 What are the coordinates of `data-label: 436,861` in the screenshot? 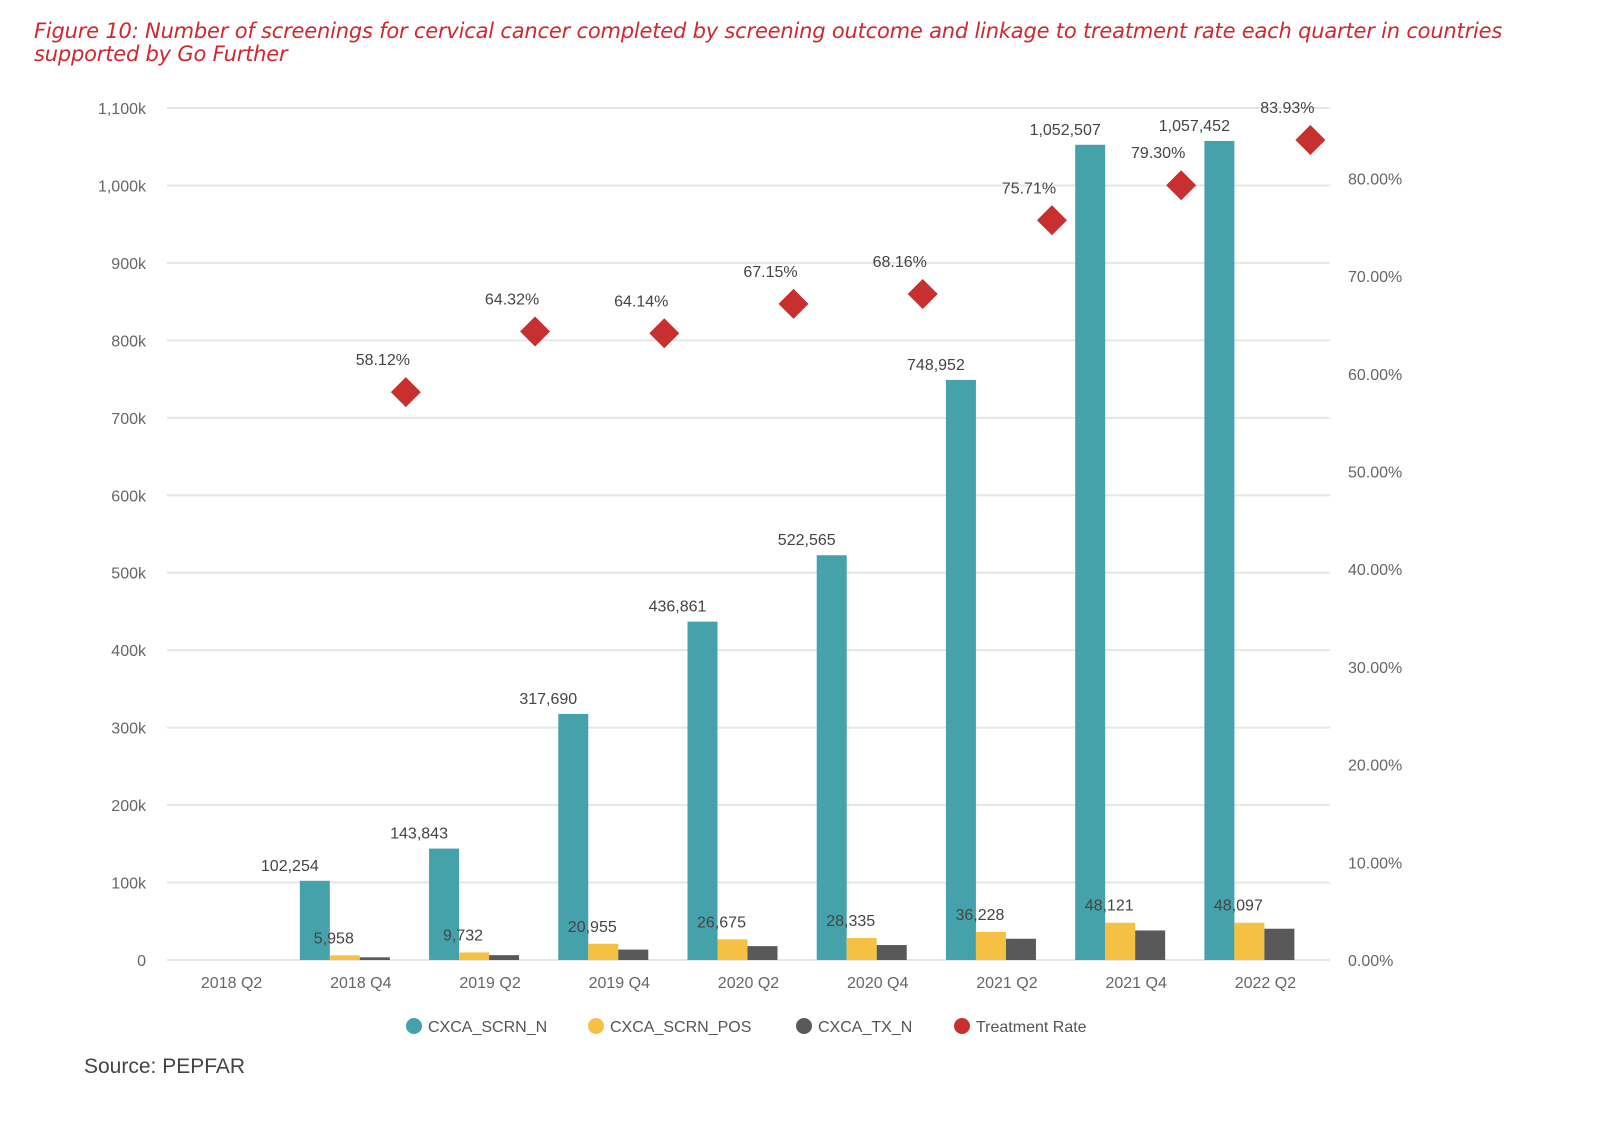 It's located at (678, 607).